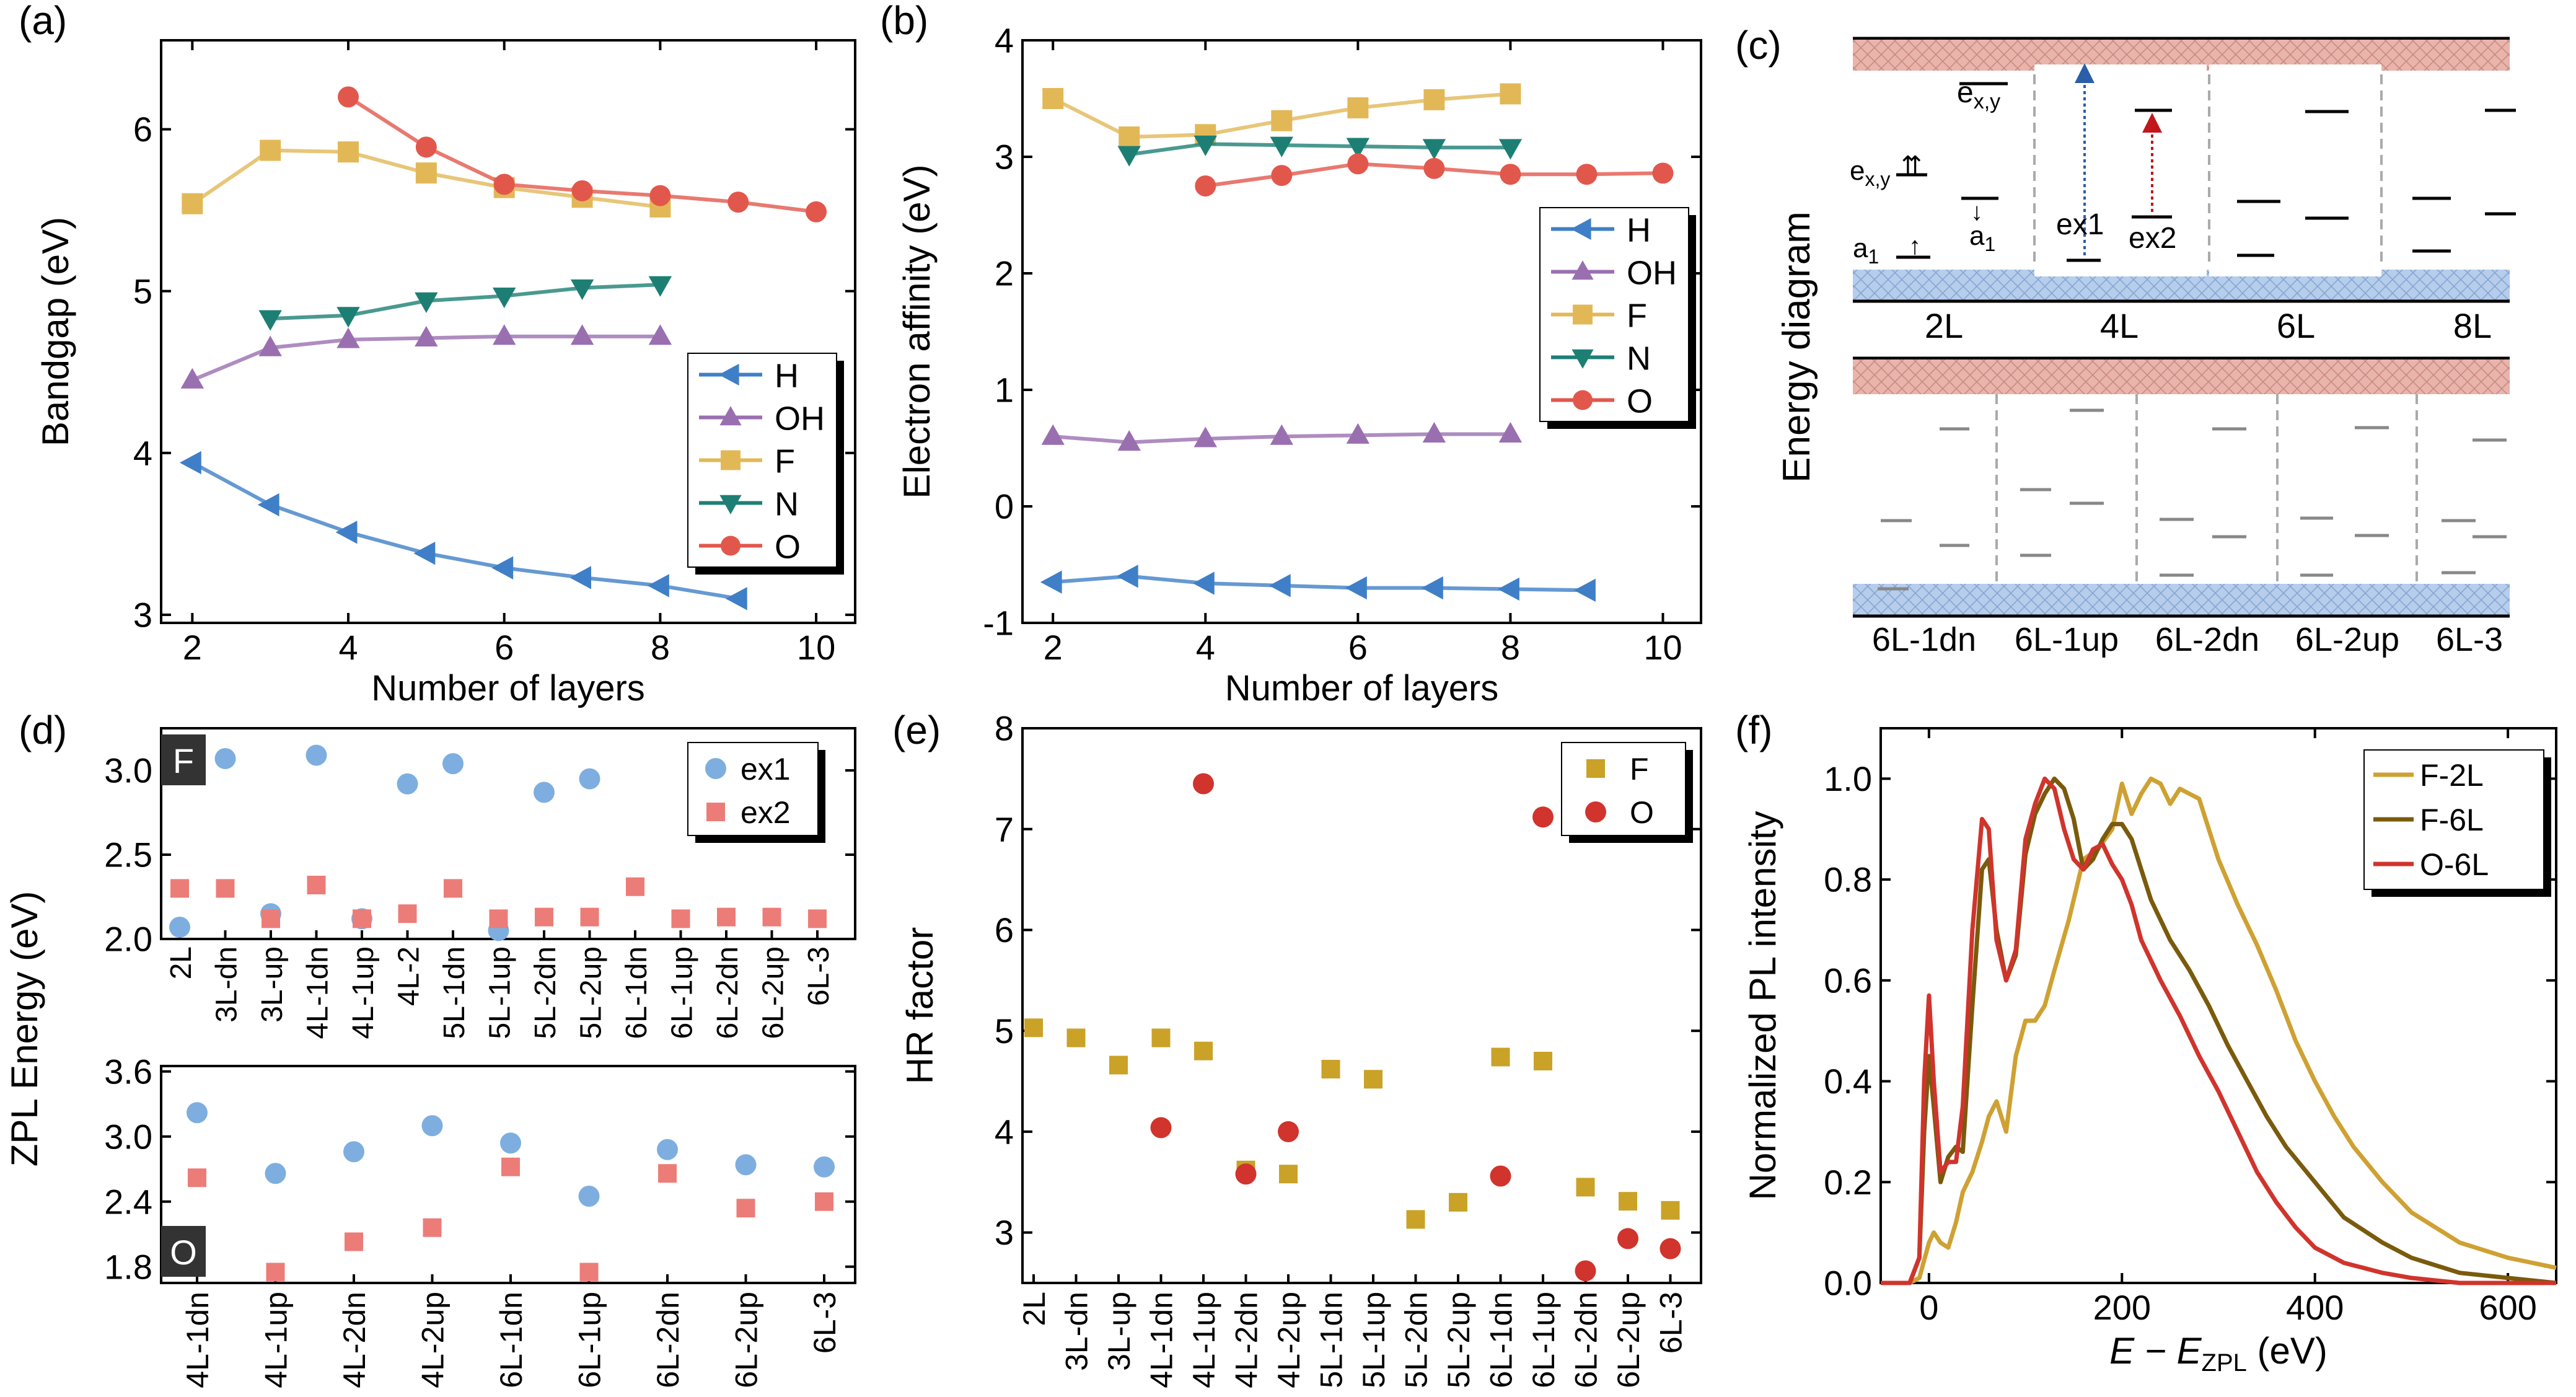  I want to click on badge-O, so click(183, 1251).